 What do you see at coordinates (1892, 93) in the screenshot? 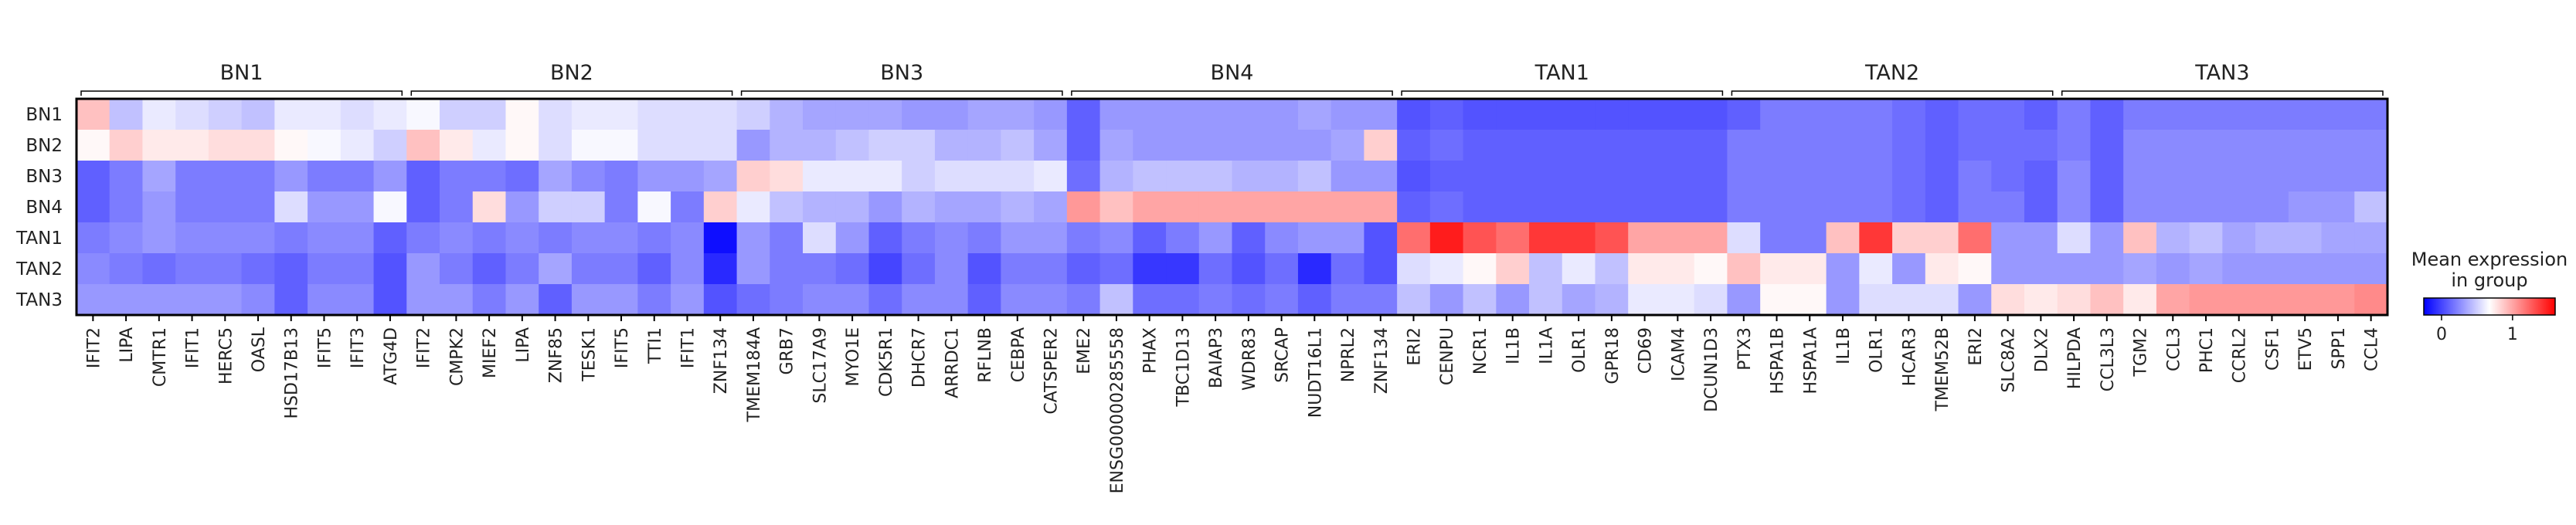
I see `group-bracket` at bounding box center [1892, 93].